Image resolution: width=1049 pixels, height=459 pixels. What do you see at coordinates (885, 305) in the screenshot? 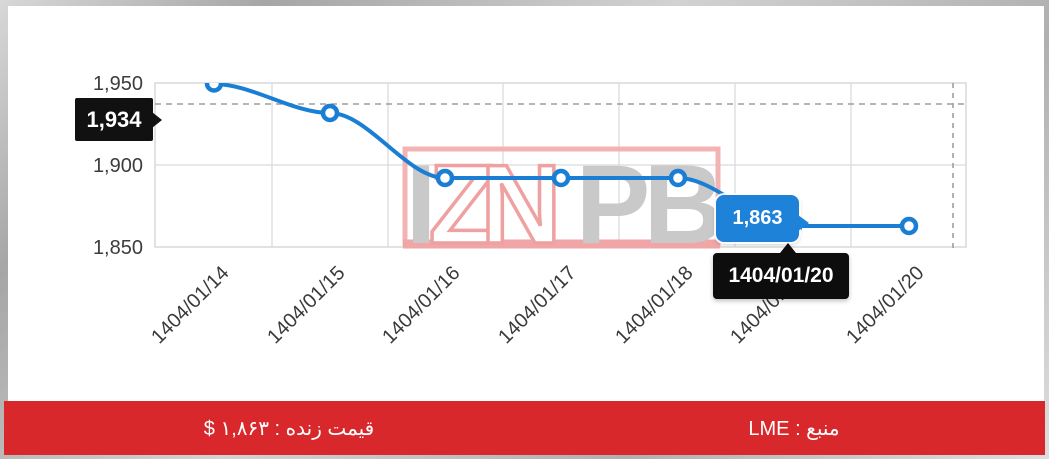
I see `x-axis-label: 1404/01/20` at bounding box center [885, 305].